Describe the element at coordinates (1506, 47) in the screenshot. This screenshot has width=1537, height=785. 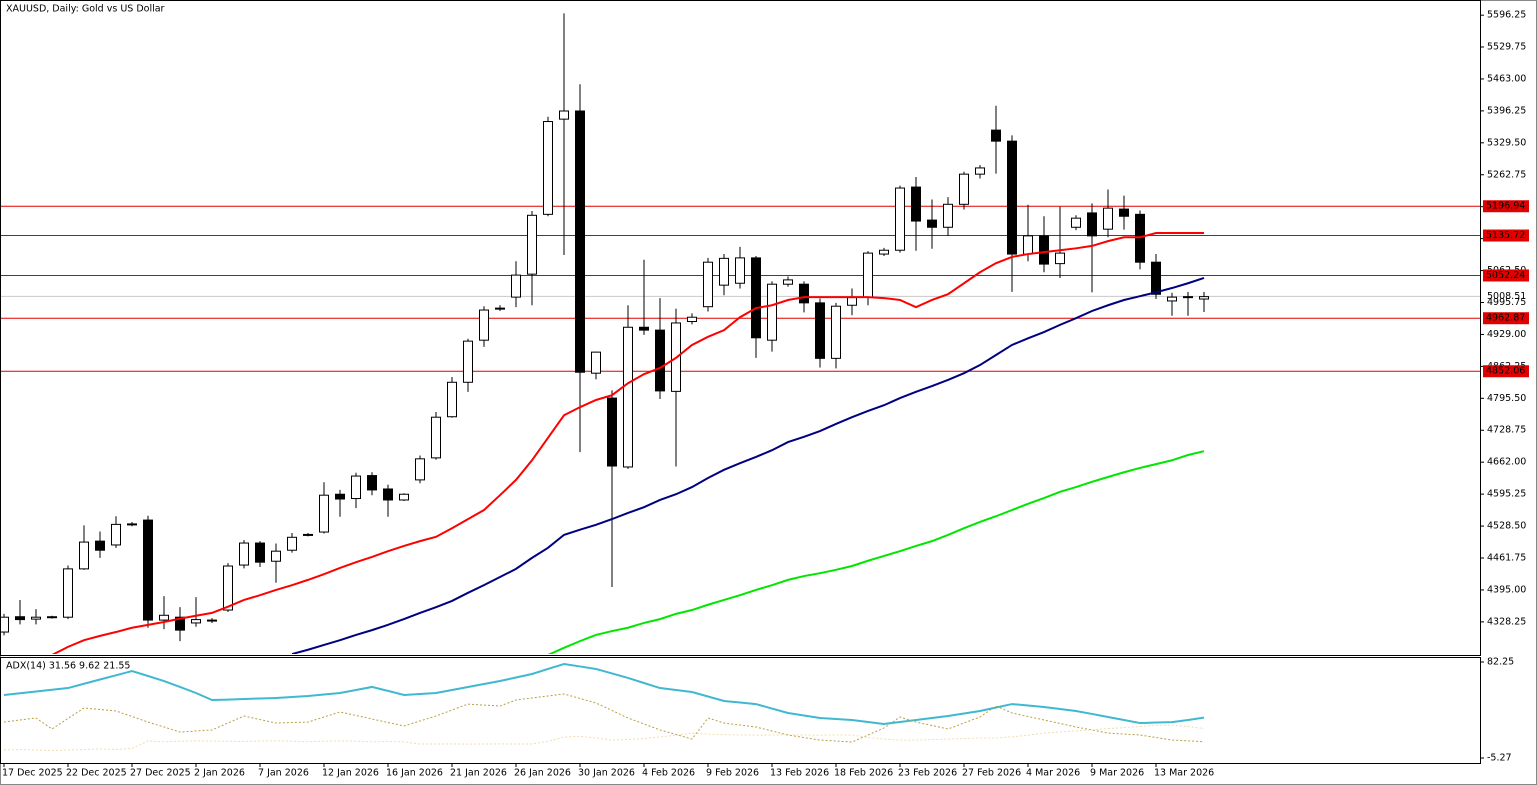
I see `y-tick-label: 5529.75` at that location.